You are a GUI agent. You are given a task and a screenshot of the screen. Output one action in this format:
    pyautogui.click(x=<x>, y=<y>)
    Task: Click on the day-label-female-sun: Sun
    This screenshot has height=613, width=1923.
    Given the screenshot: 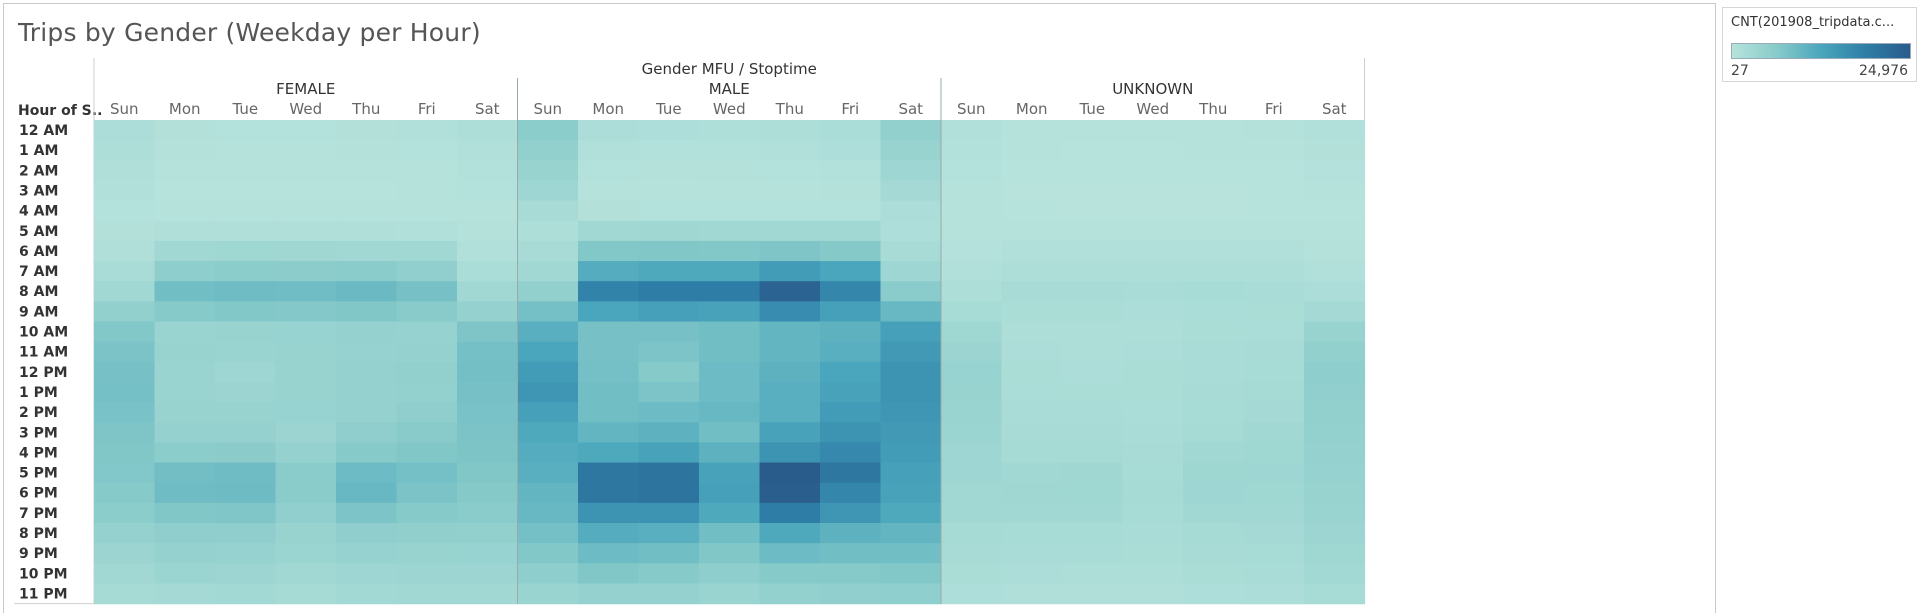 What is the action you would take?
    pyautogui.click(x=124, y=109)
    